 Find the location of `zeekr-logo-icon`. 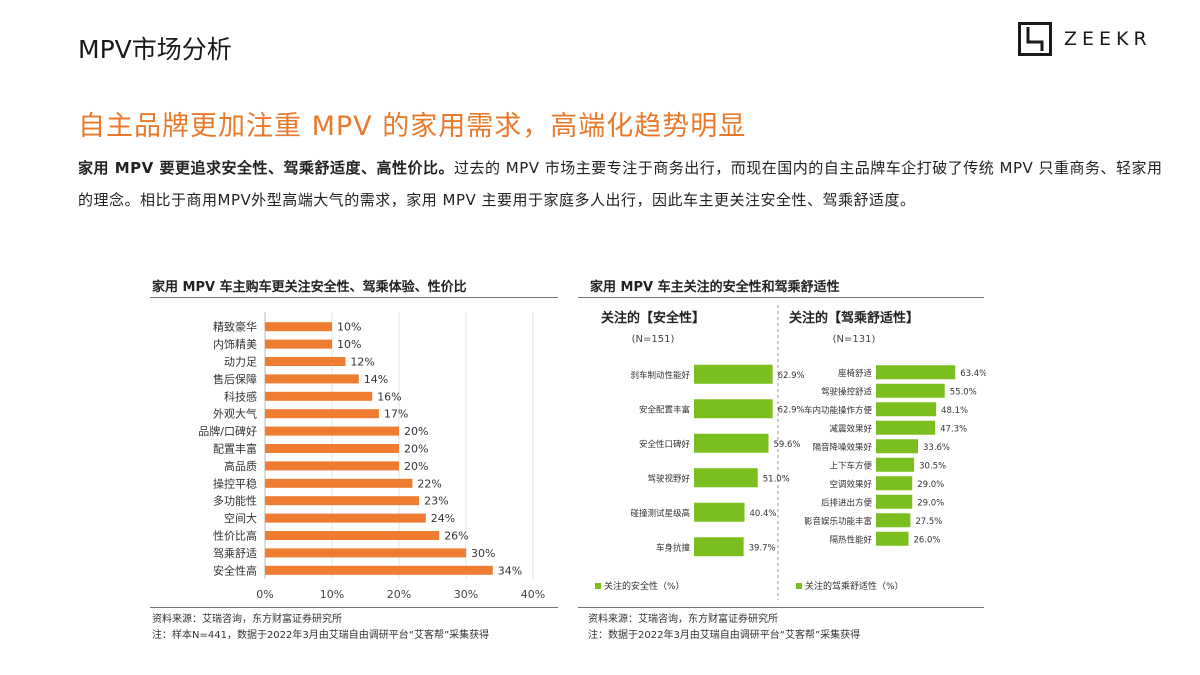

zeekr-logo-icon is located at coordinates (1035, 39).